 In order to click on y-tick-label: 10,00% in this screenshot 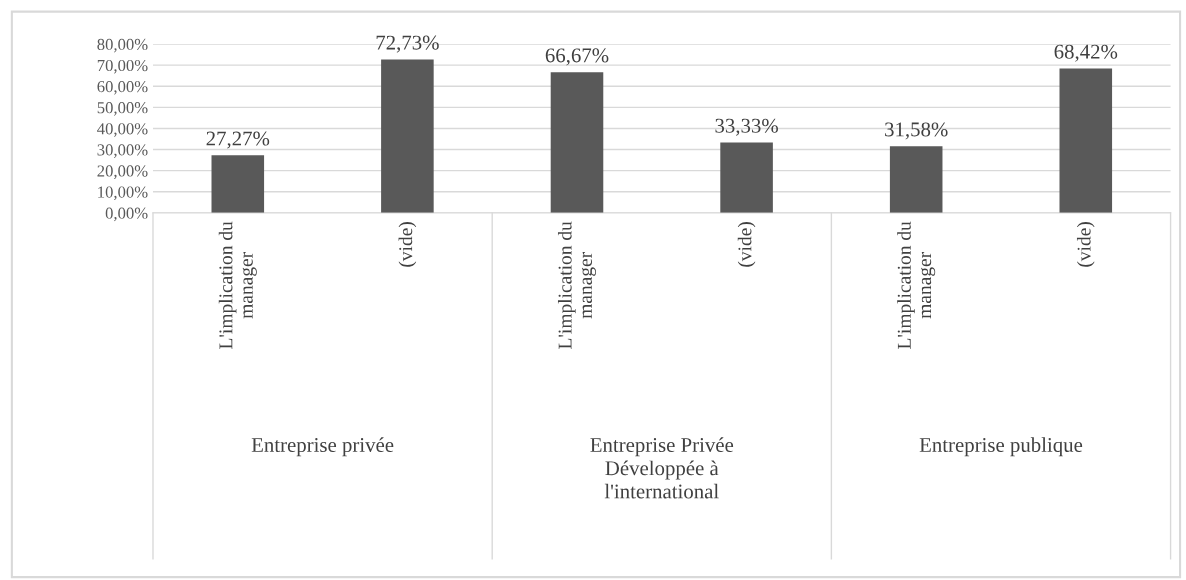, I will do `click(123, 193)`.